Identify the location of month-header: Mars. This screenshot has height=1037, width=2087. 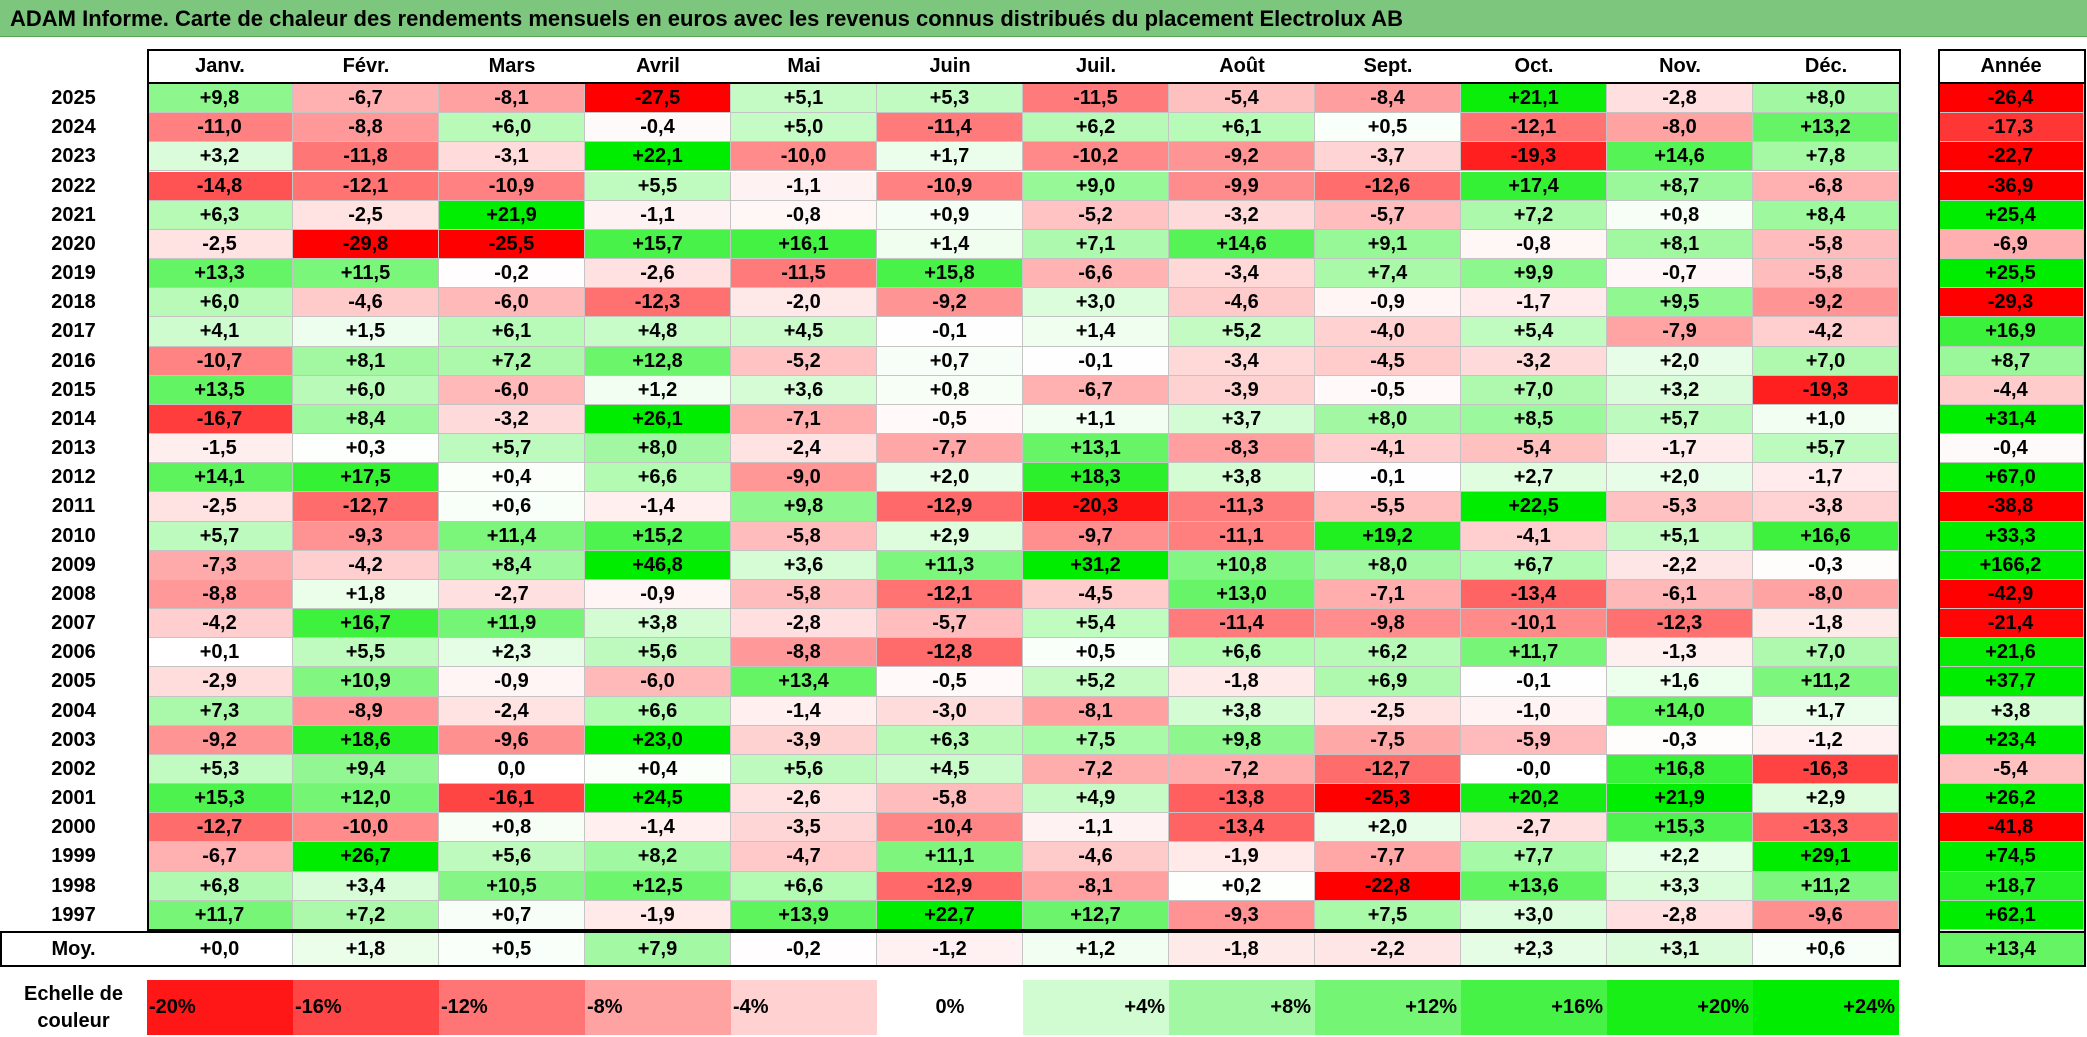
(512, 66).